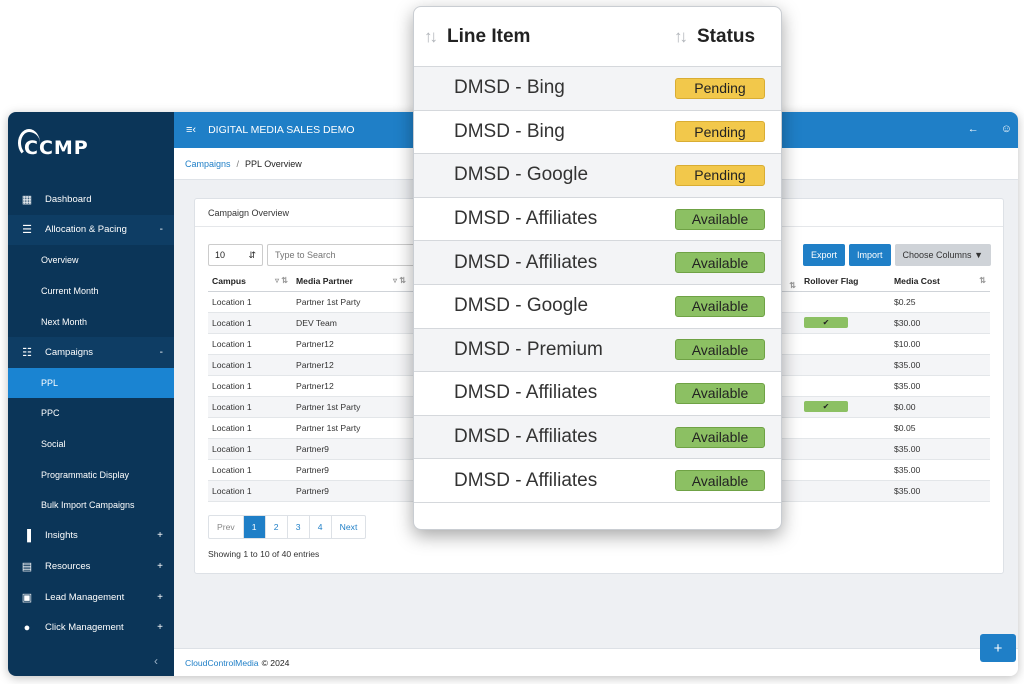 The height and width of the screenshot is (684, 1024). I want to click on panel-row: DMSD - Google Pending, so click(597, 176).